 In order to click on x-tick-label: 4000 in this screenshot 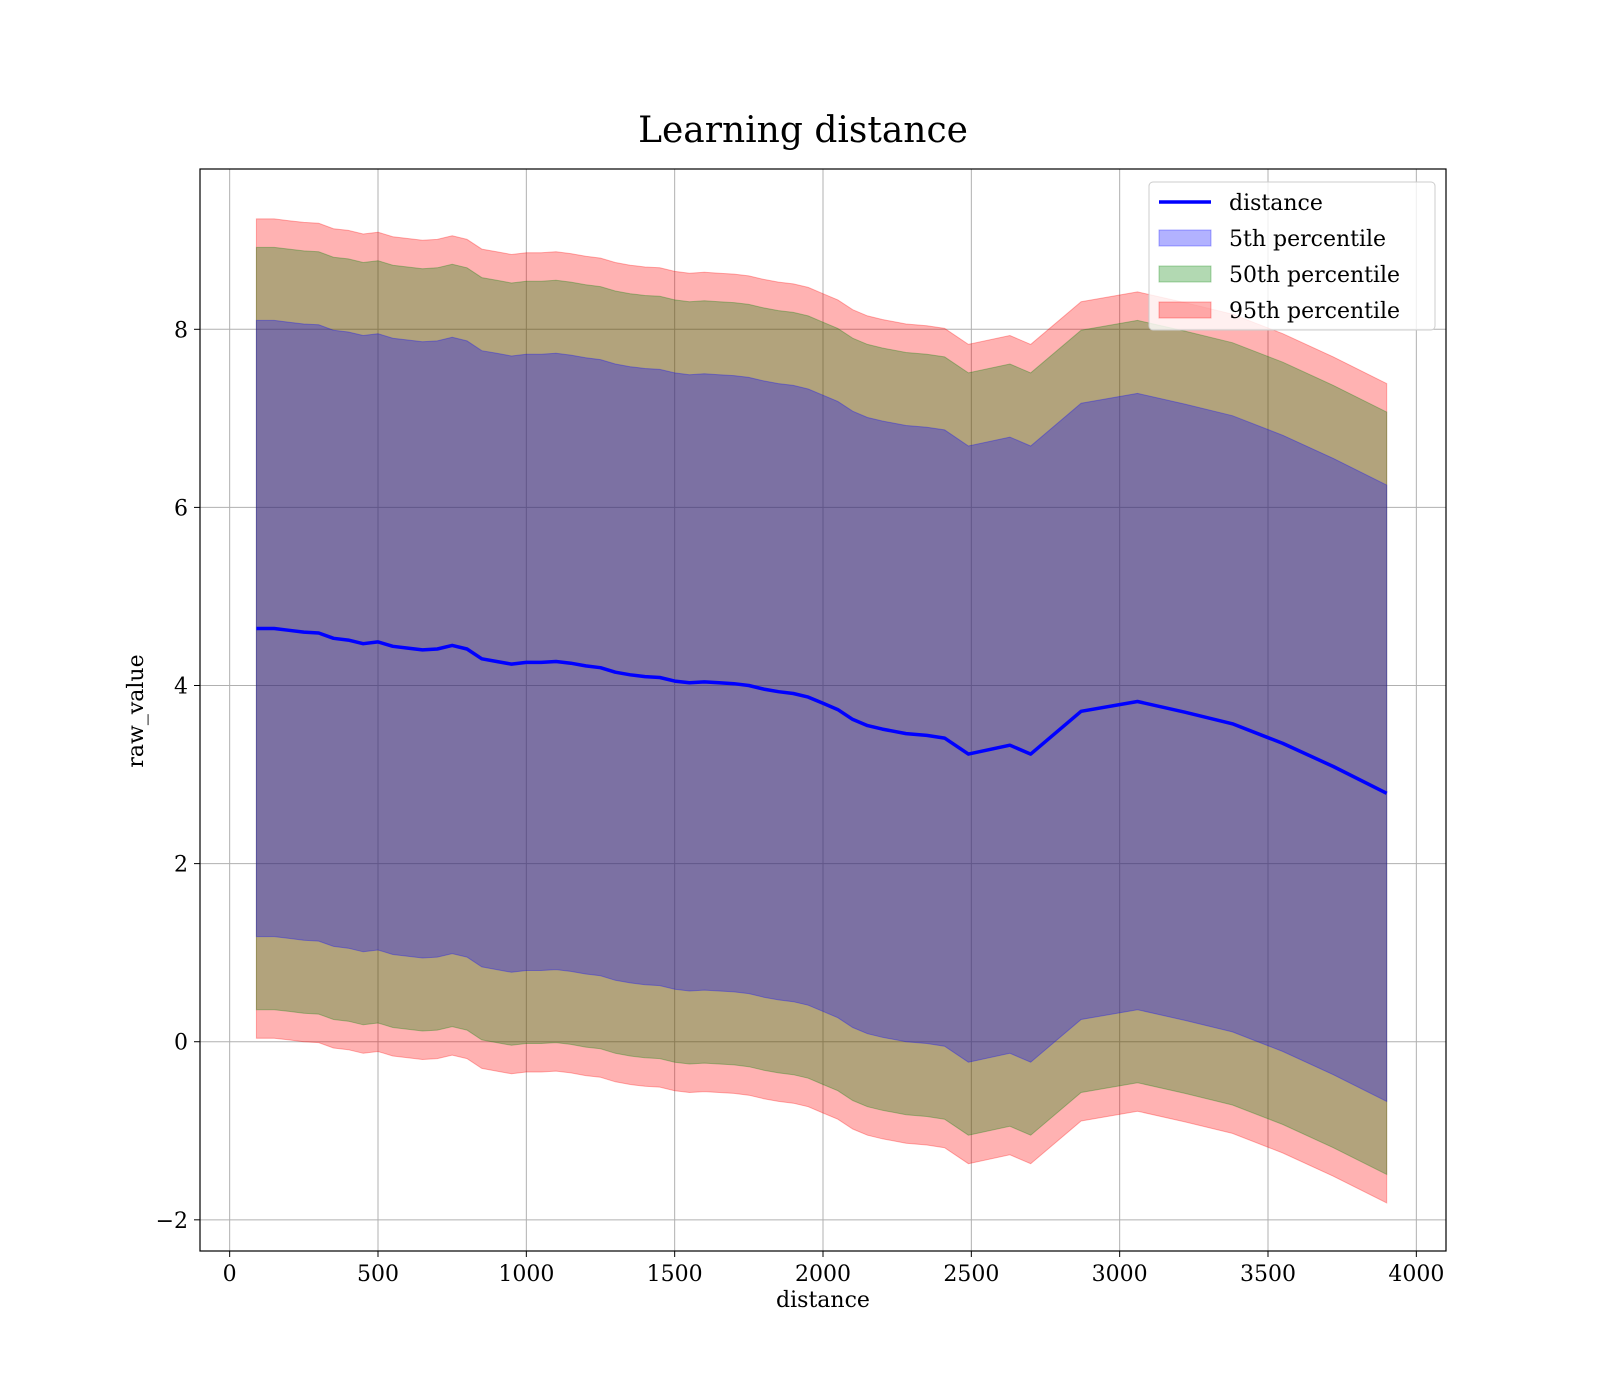, I will do `click(1416, 1274)`.